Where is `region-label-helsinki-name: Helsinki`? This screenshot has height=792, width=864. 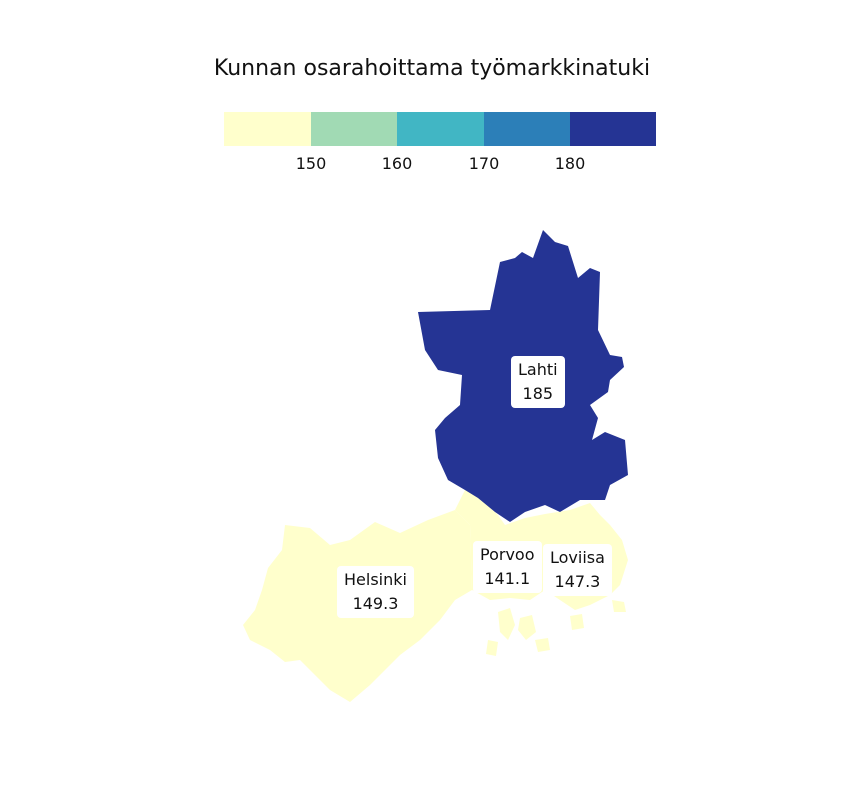
region-label-helsinki-name: Helsinki is located at coordinates (375, 579).